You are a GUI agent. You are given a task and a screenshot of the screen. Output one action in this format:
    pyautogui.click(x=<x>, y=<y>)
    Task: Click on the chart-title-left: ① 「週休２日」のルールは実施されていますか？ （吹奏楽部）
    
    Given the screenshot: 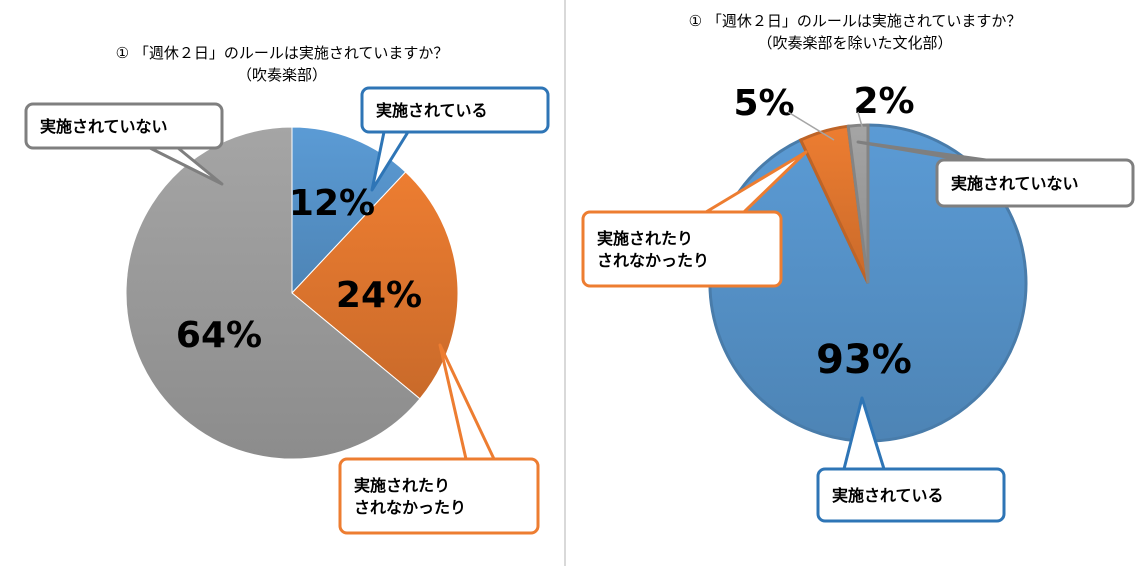 What is the action you would take?
    pyautogui.click(x=282, y=64)
    